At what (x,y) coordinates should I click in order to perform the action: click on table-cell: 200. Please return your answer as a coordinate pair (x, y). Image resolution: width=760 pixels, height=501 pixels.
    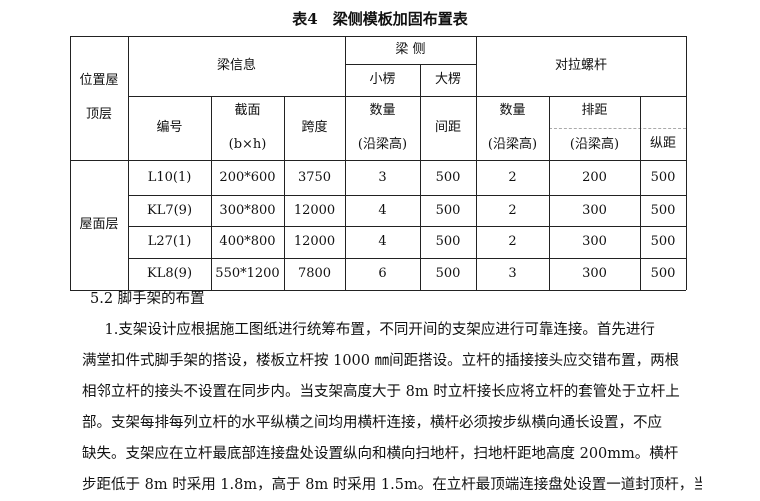
    Looking at the image, I should click on (594, 177).